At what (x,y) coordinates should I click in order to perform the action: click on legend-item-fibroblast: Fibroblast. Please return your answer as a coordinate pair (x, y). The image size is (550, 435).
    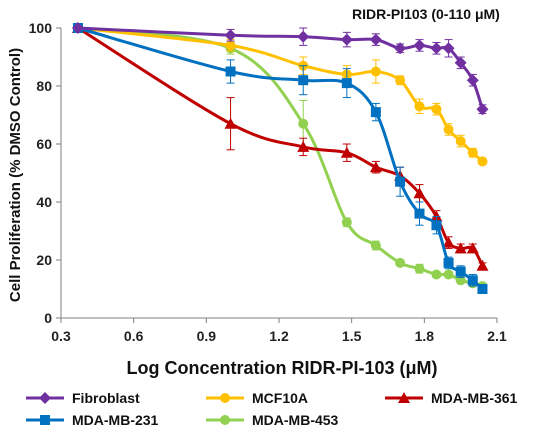
    Looking at the image, I should click on (83, 398).